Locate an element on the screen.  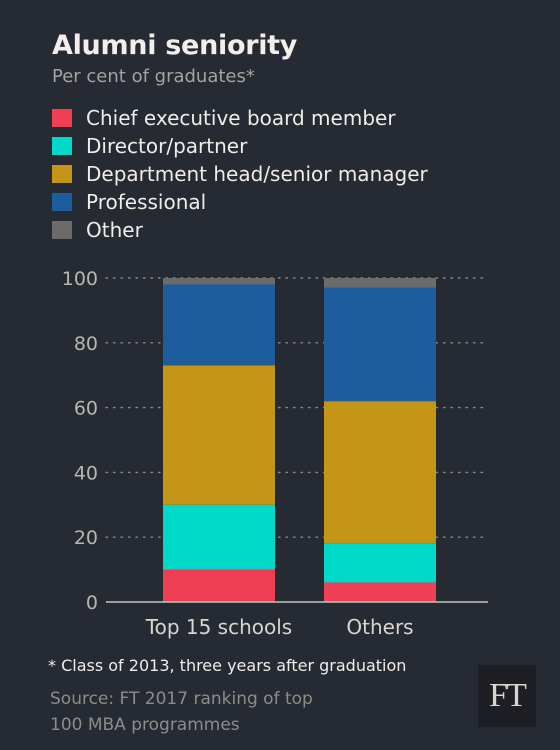
legend-item-chief-executive: Chief executive board member is located at coordinates (240, 118).